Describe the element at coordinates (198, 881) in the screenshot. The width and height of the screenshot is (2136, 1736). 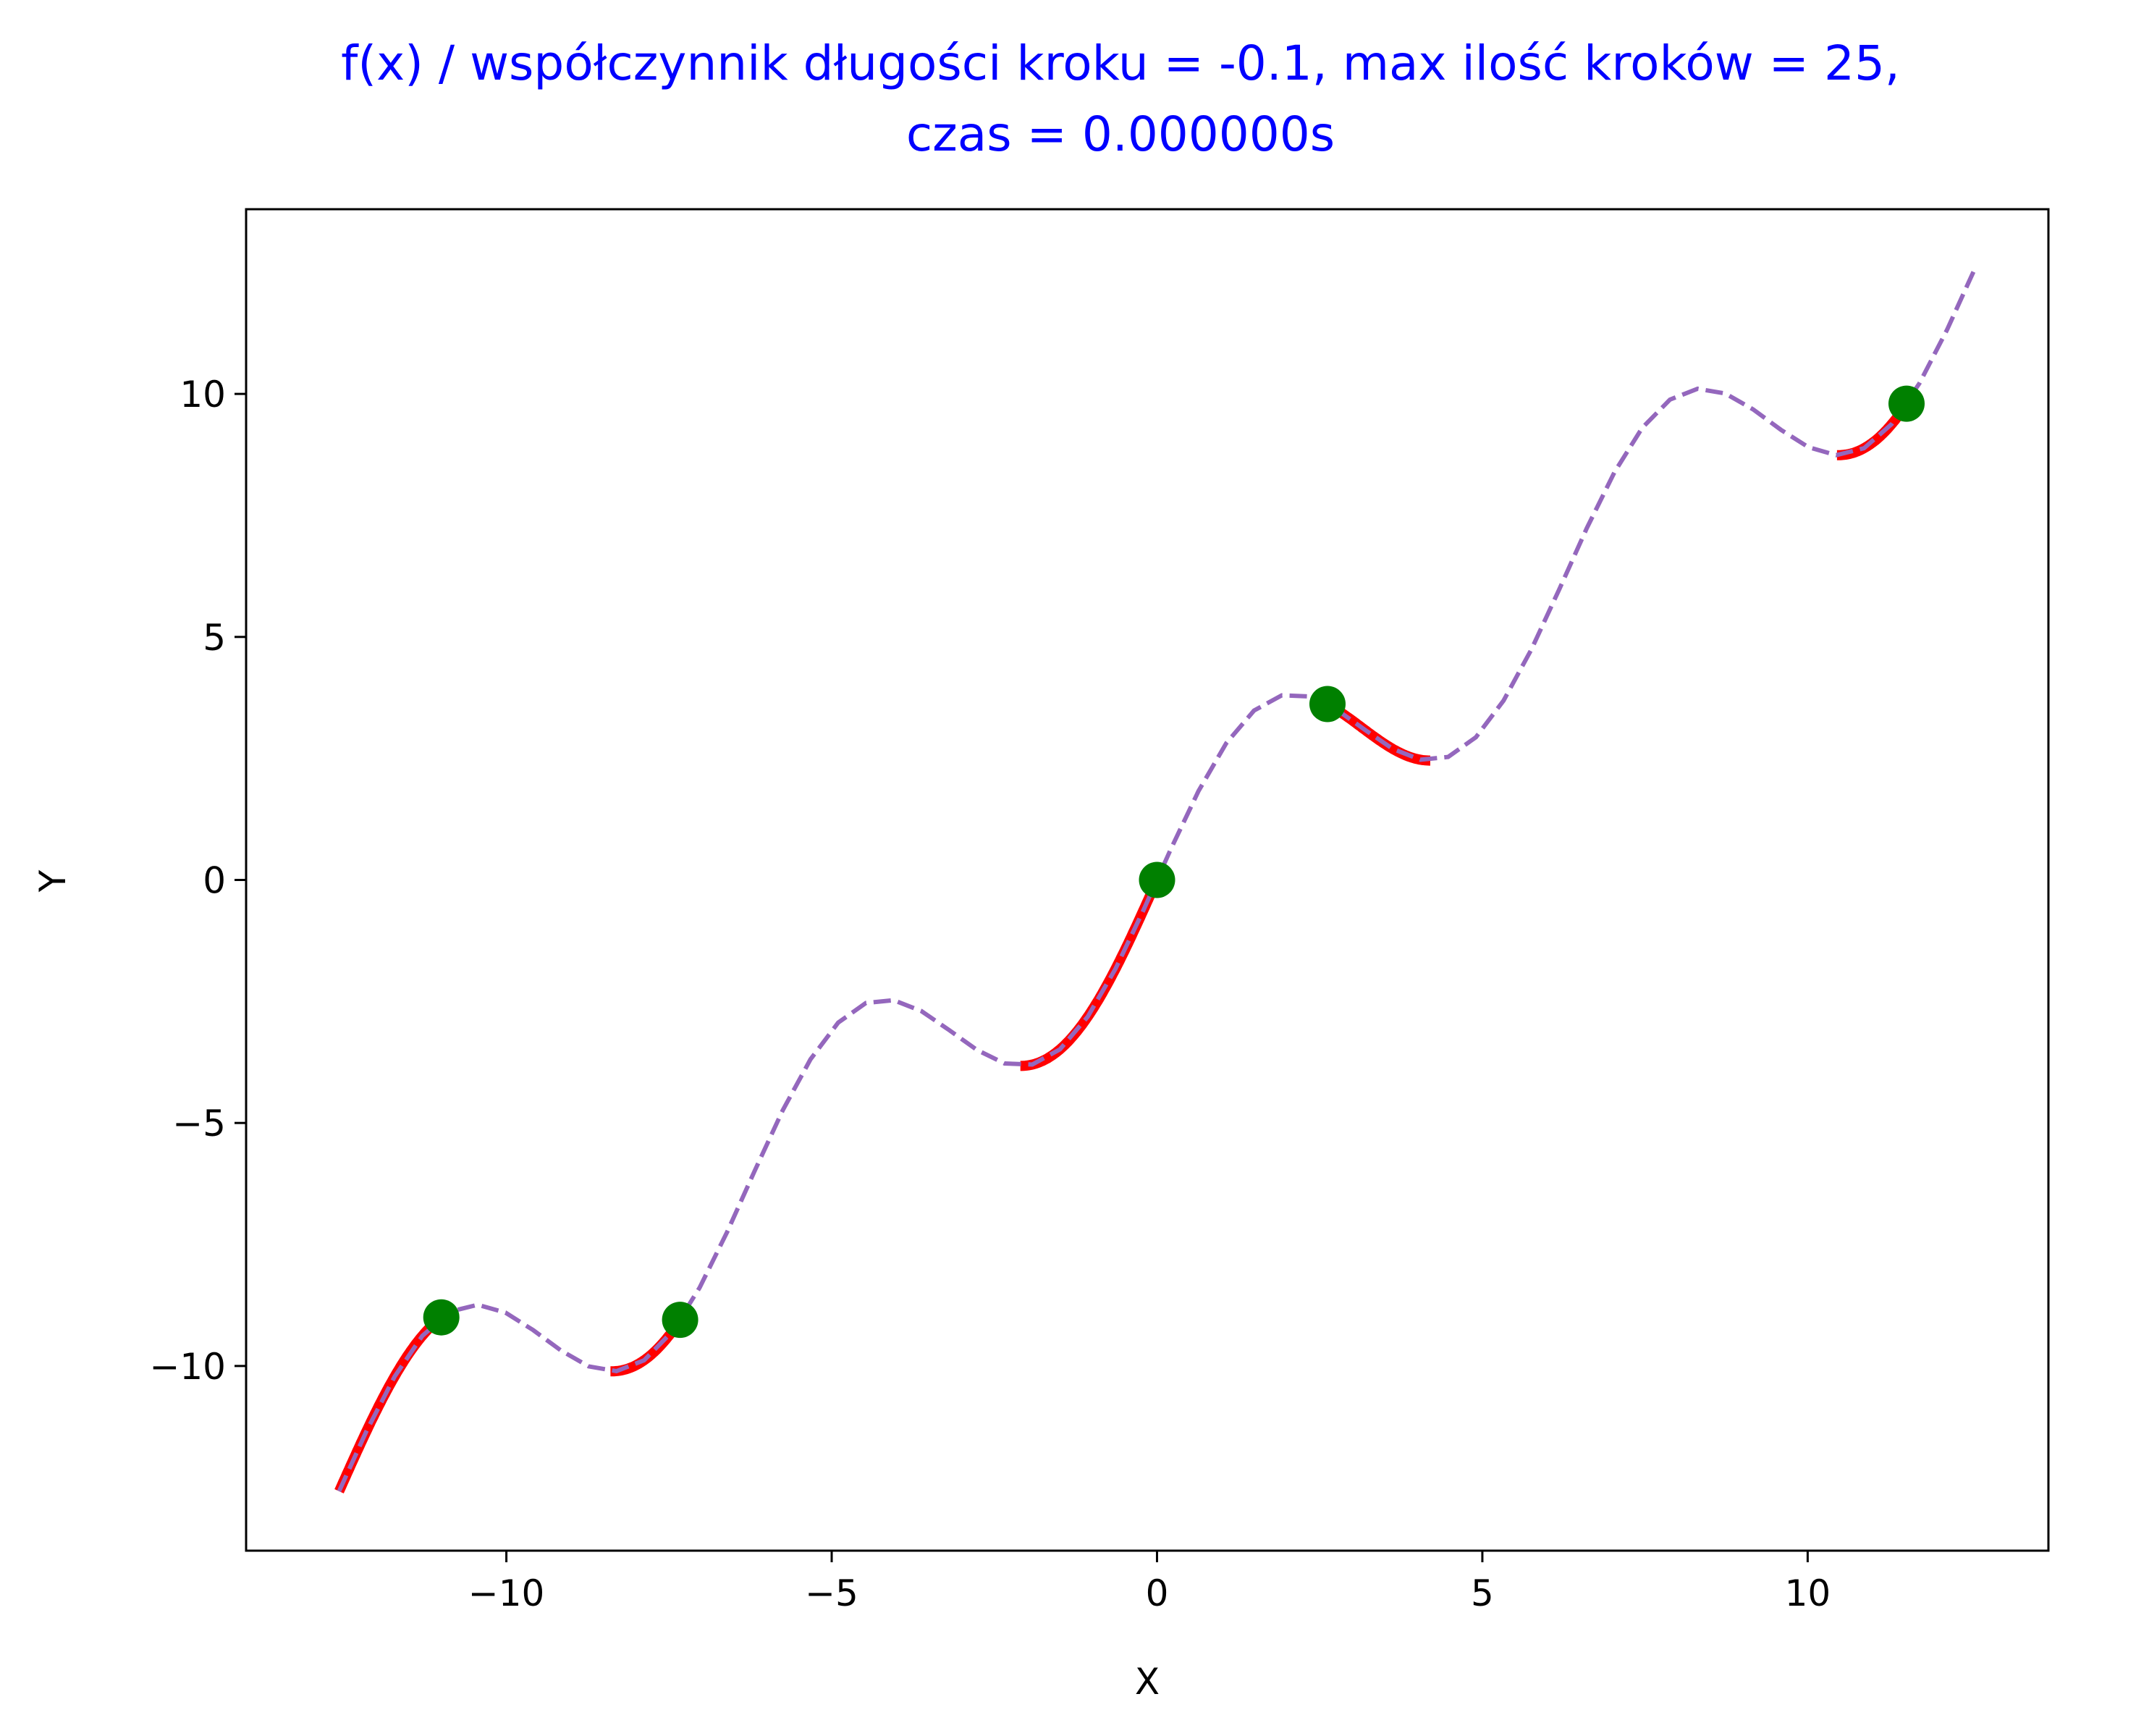
I see `y-axis-ticks: −10 −5 0 5 10` at that location.